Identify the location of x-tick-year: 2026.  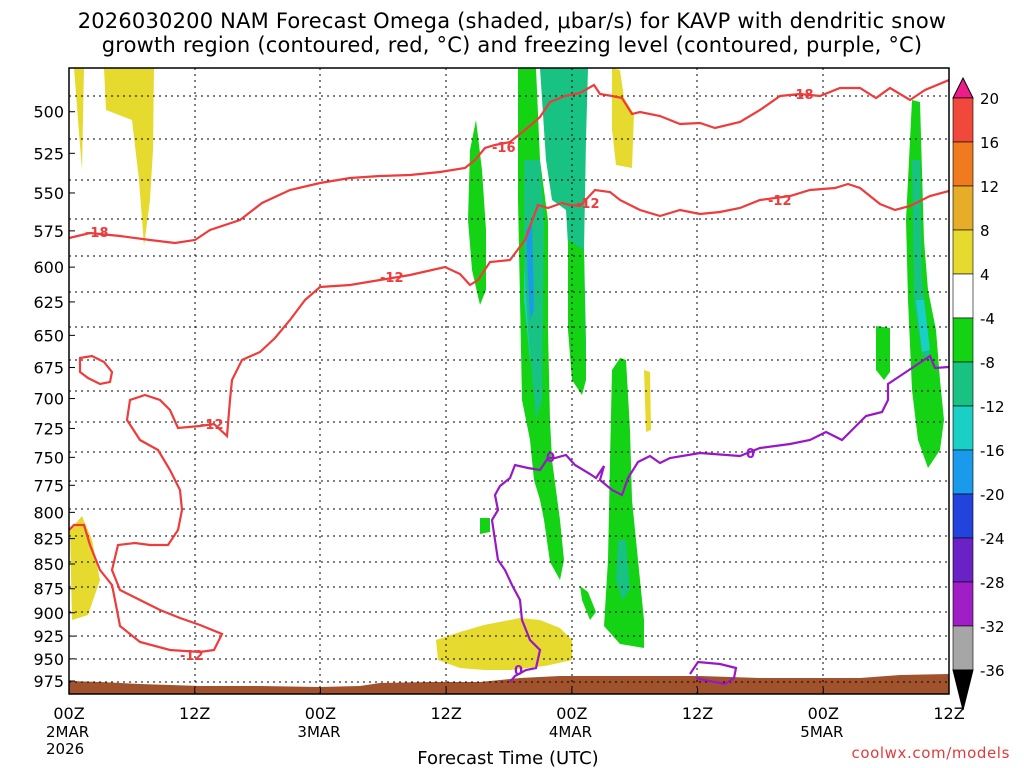
(65, 749).